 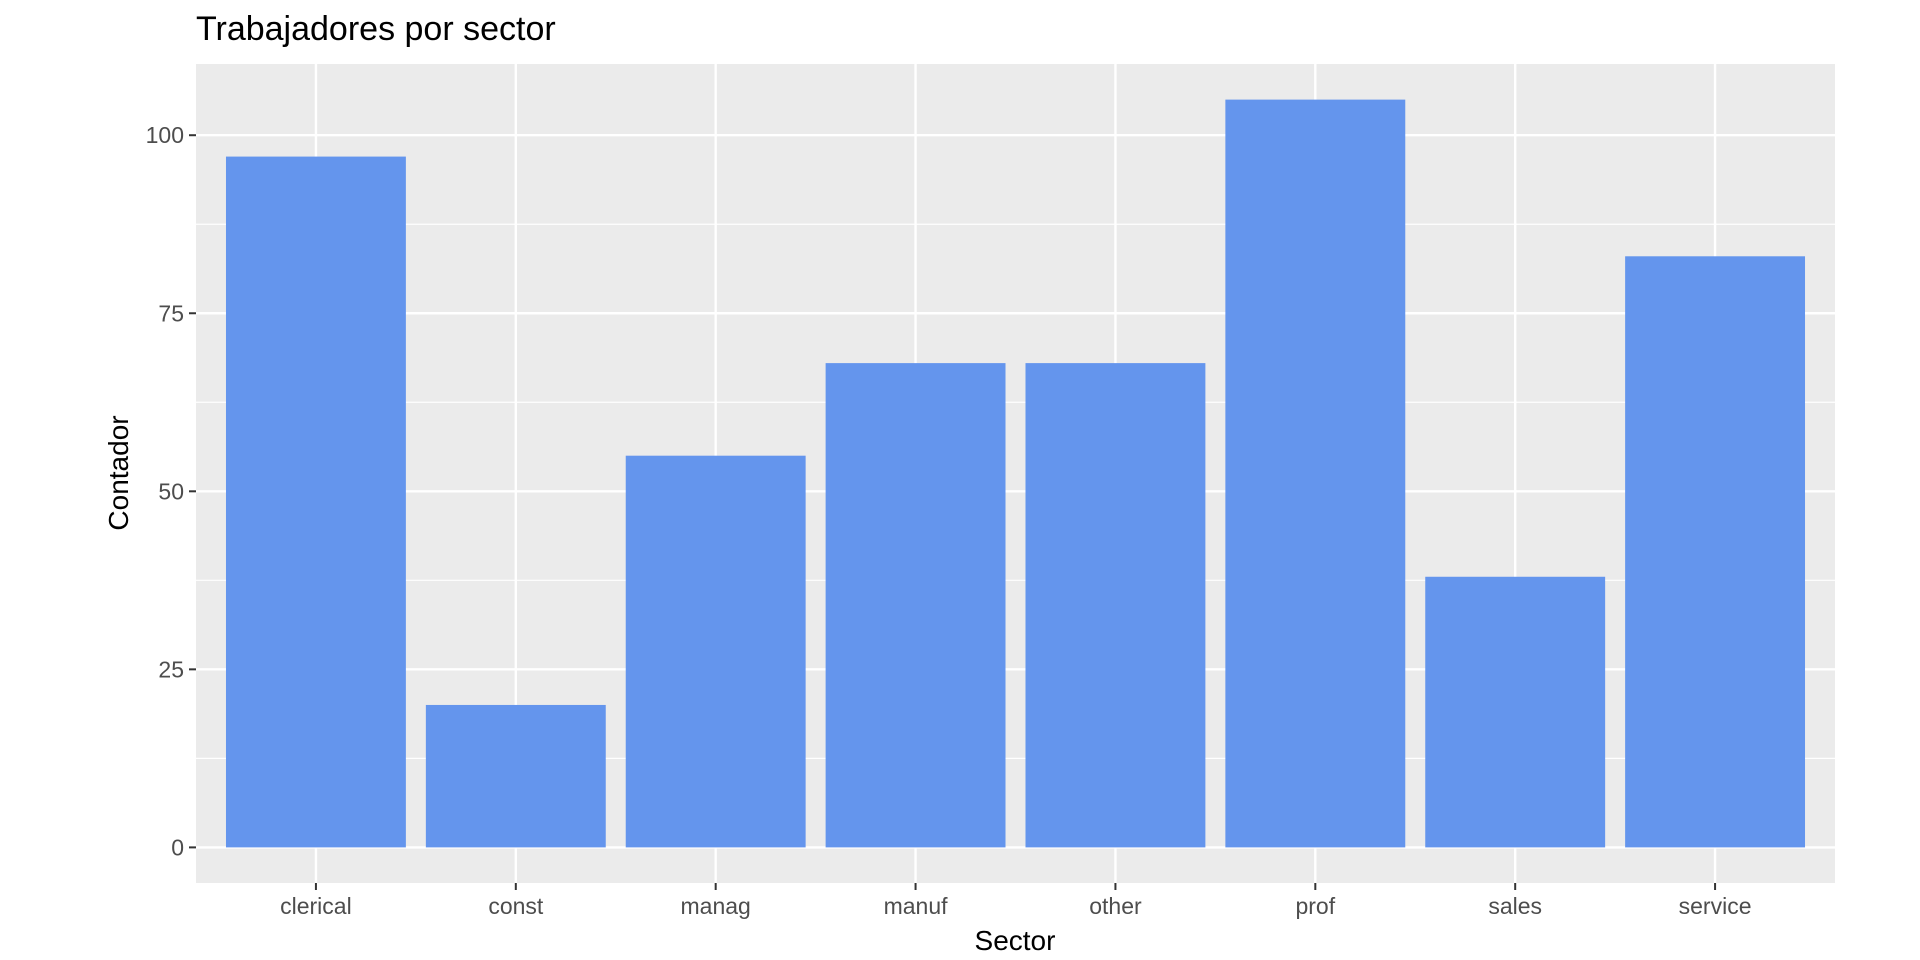 What do you see at coordinates (177, 847) in the screenshot?
I see `y-tick-label: 0` at bounding box center [177, 847].